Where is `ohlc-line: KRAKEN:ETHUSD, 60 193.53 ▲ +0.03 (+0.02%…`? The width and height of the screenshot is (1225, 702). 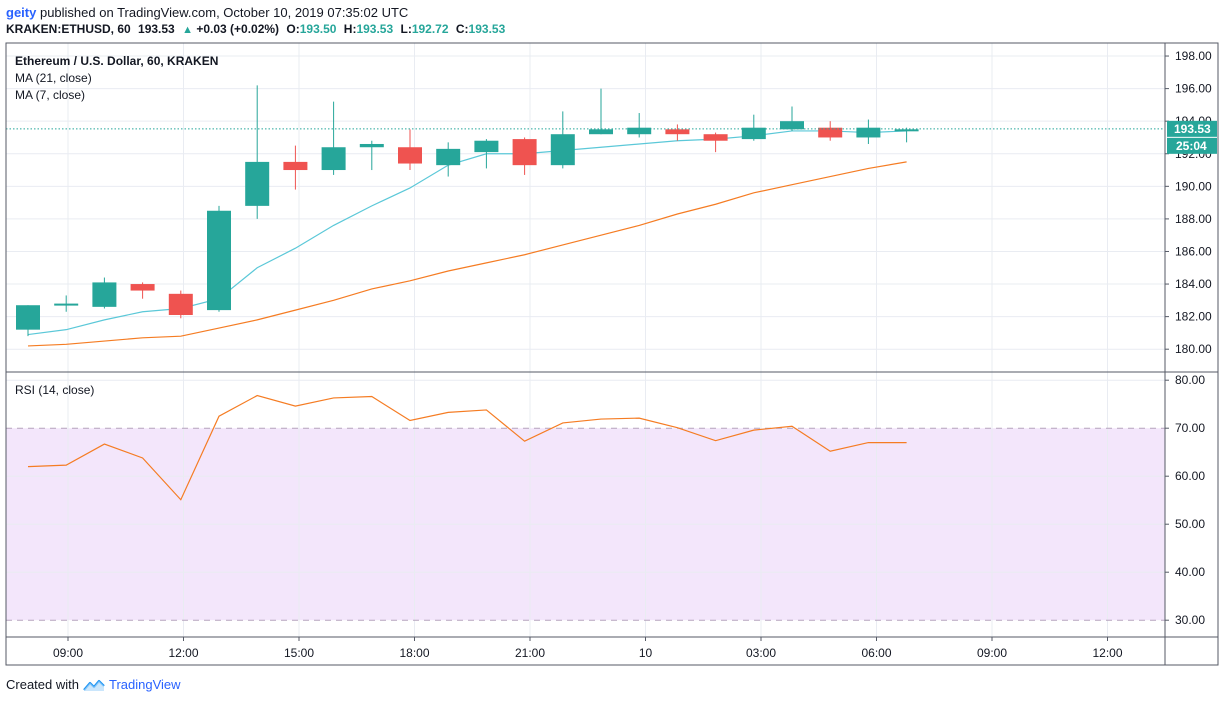
ohlc-line: KRAKEN:ETHUSD, 60 193.53 ▲ +0.03 (+0.02%… is located at coordinates (255, 29).